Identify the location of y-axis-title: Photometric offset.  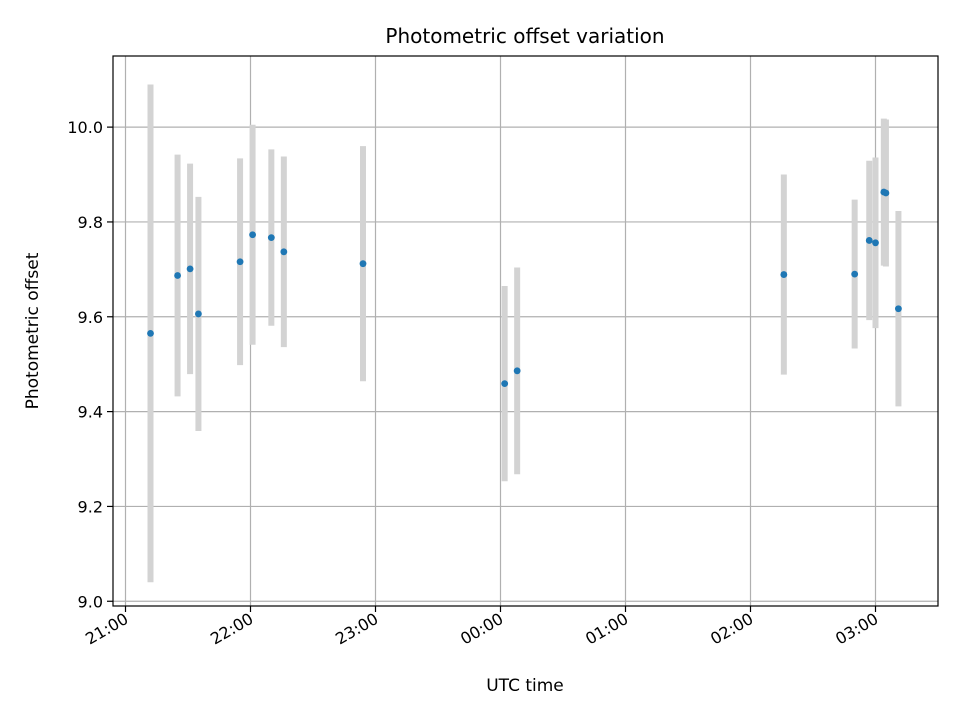
(33, 330).